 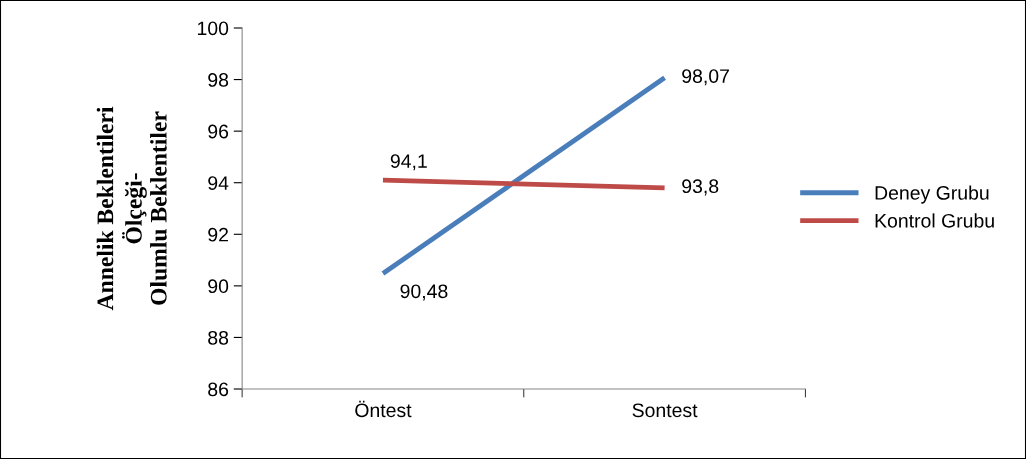 What do you see at coordinates (131, 208) in the screenshot?
I see `y-axis-title: Annelik Beklentileri Ölçeği- Olumlu Beklentiler` at bounding box center [131, 208].